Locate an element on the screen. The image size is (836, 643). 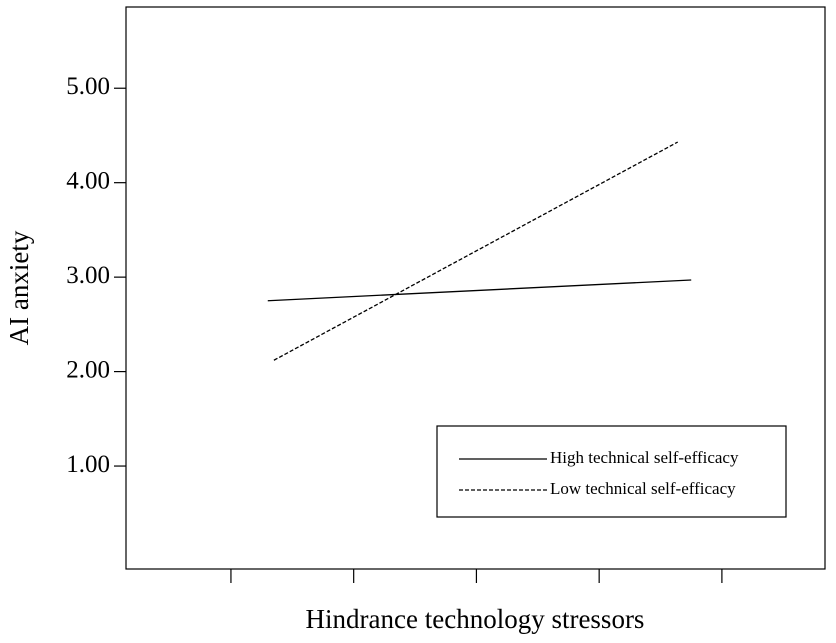
legend-label: Low technical self-efficacy is located at coordinates (643, 488).